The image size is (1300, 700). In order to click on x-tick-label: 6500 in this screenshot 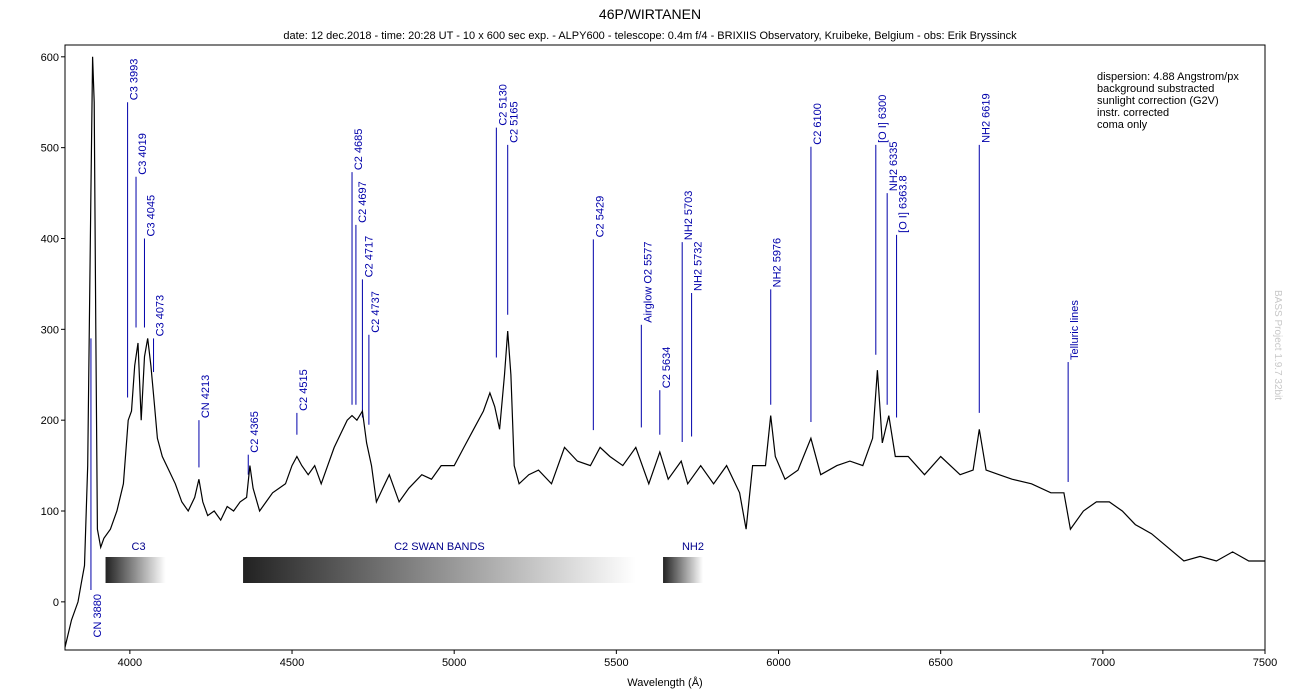, I will do `click(940, 663)`.